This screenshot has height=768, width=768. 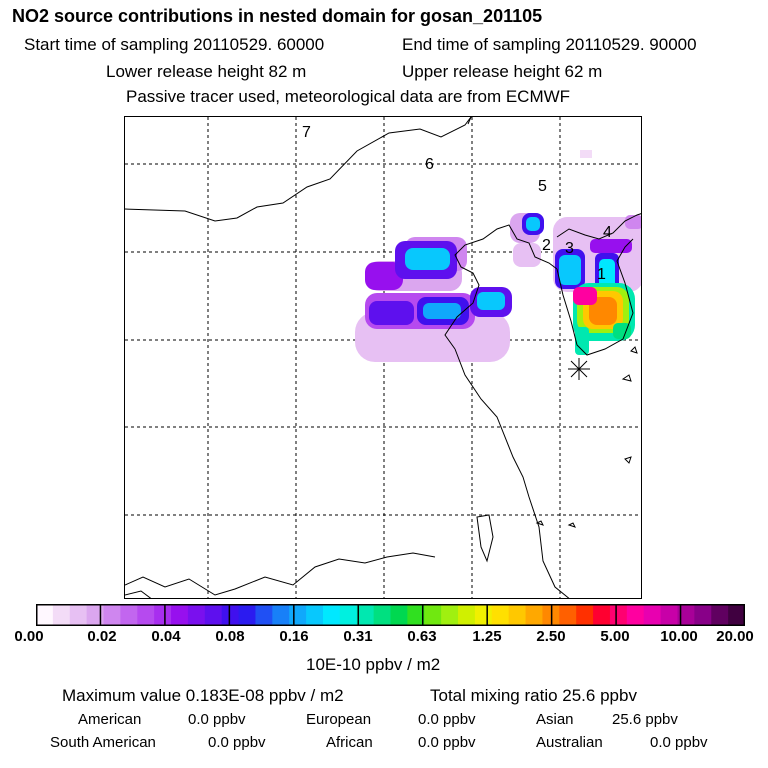 I want to click on trajectory-label-6: 6, so click(x=429, y=164).